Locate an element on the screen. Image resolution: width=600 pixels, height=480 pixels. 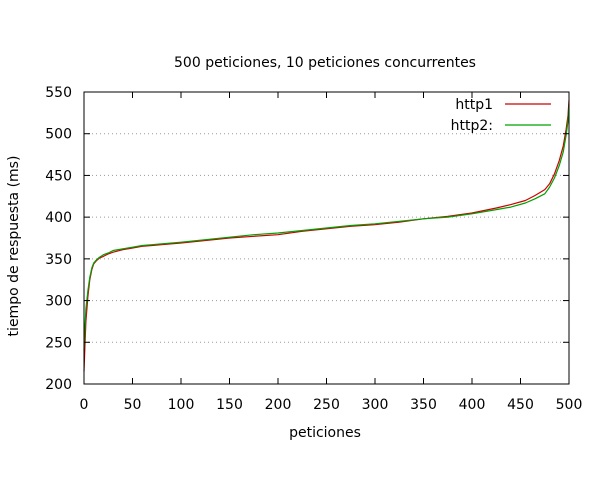
y-tick-label: 400 is located at coordinates (58, 218).